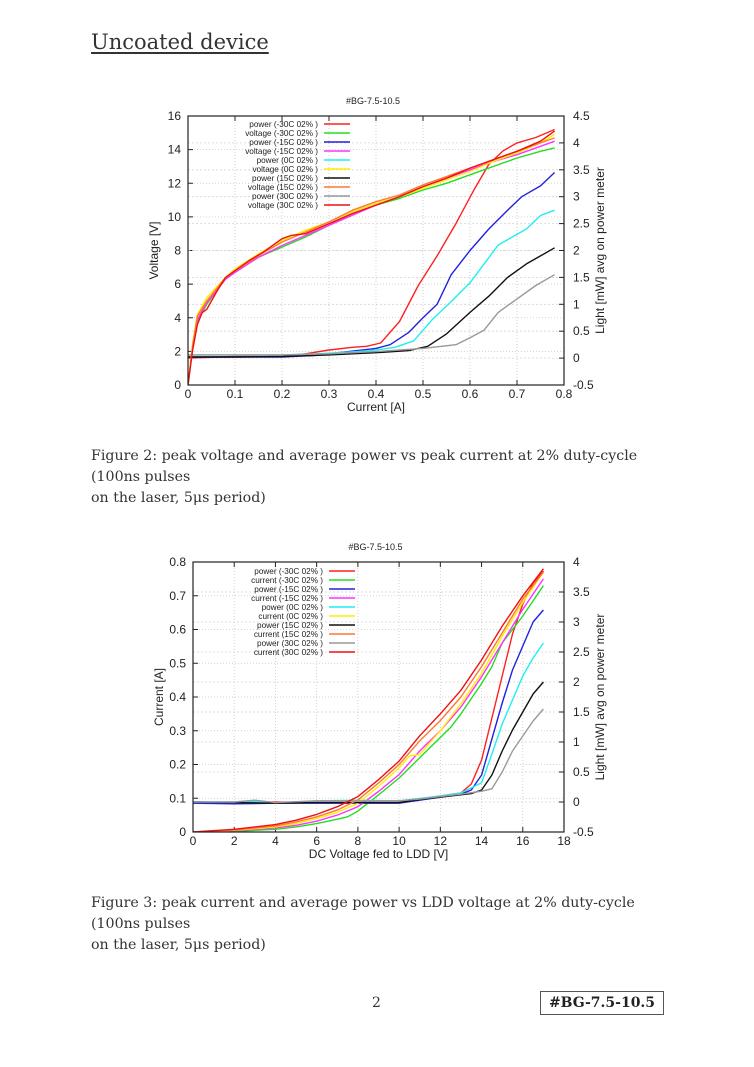  Describe the element at coordinates (378, 854) in the screenshot. I see `x-axis-label: DC Voltage fed to LDD [V]` at that location.